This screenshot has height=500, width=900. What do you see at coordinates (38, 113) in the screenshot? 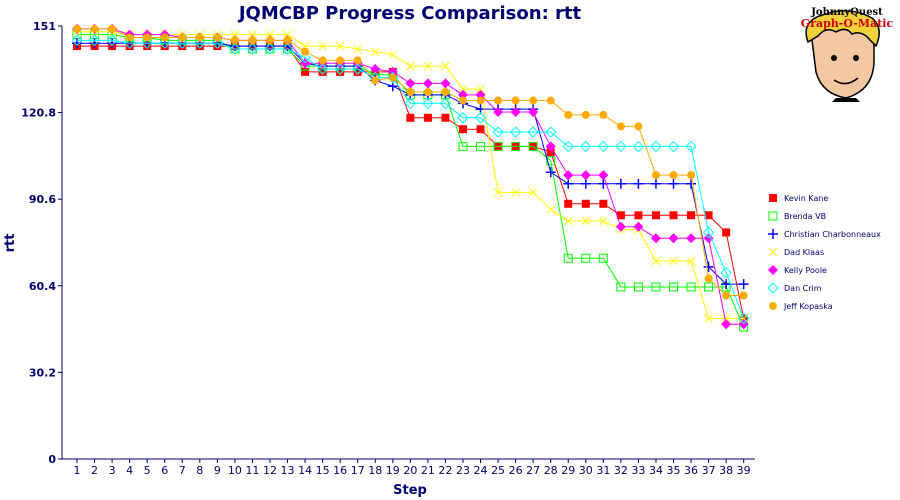
I see `y-tick-label: 120.8` at bounding box center [38, 113].